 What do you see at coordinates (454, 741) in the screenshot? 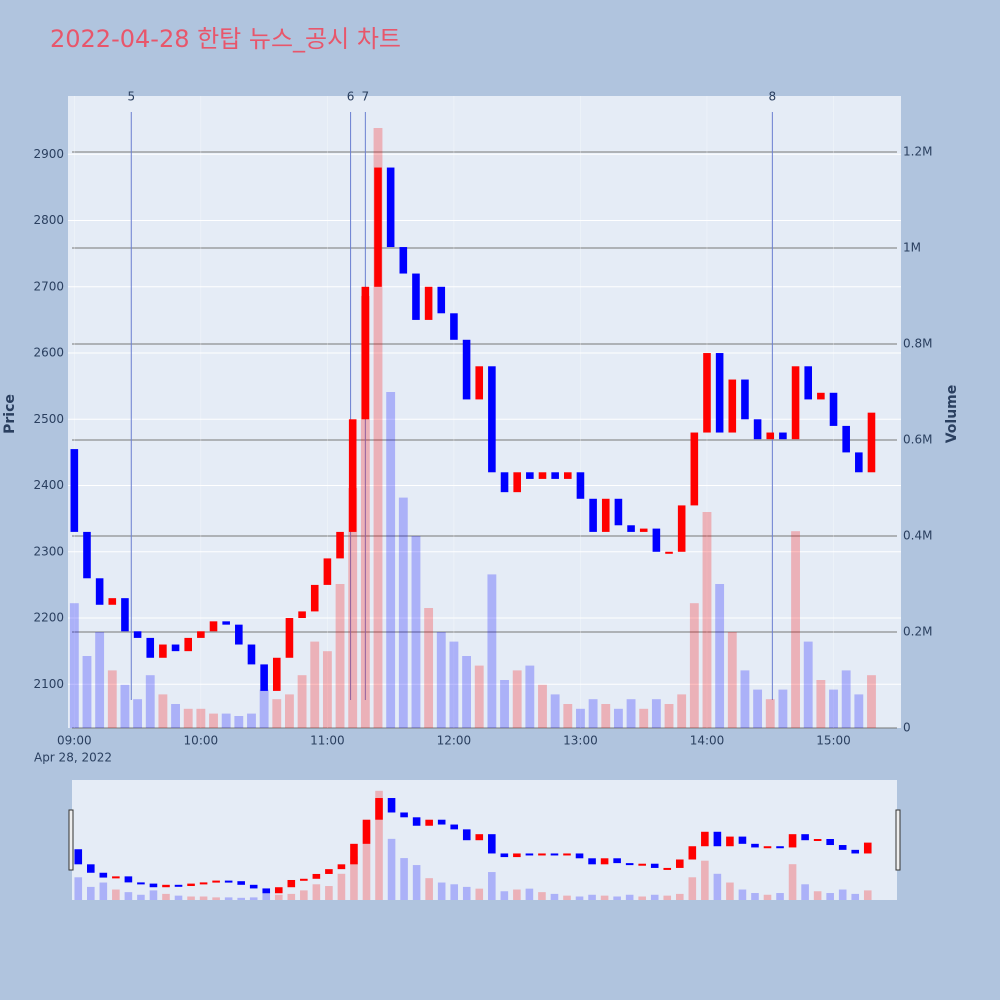
I see `x-tick-label: 12:00` at bounding box center [454, 741].